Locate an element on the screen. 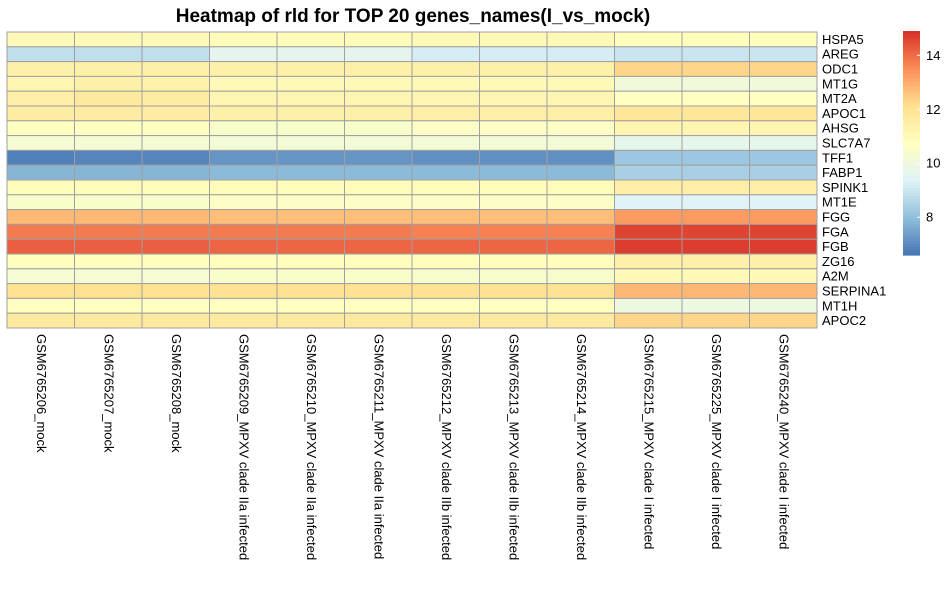 This screenshot has width=947, height=594. column-label: GSM6765208_mock is located at coordinates (176, 393).